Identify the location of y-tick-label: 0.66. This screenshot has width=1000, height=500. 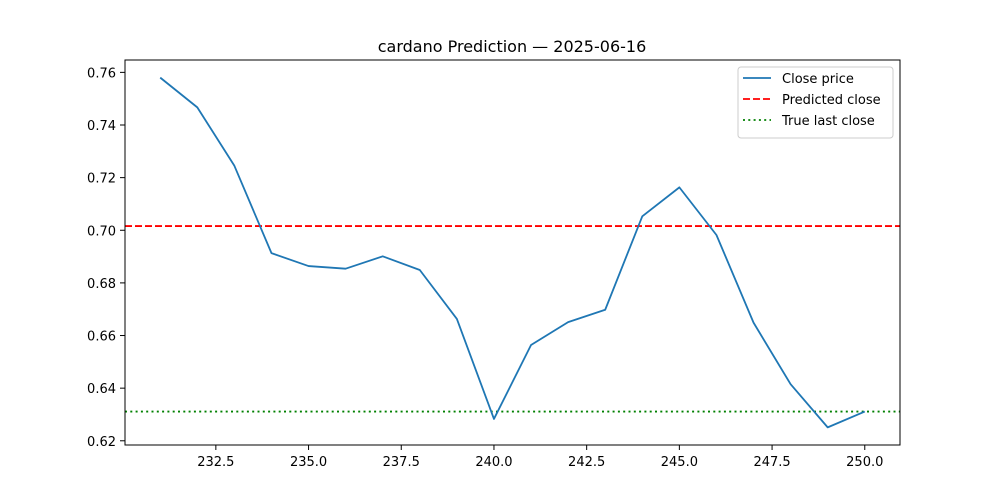
(101, 337).